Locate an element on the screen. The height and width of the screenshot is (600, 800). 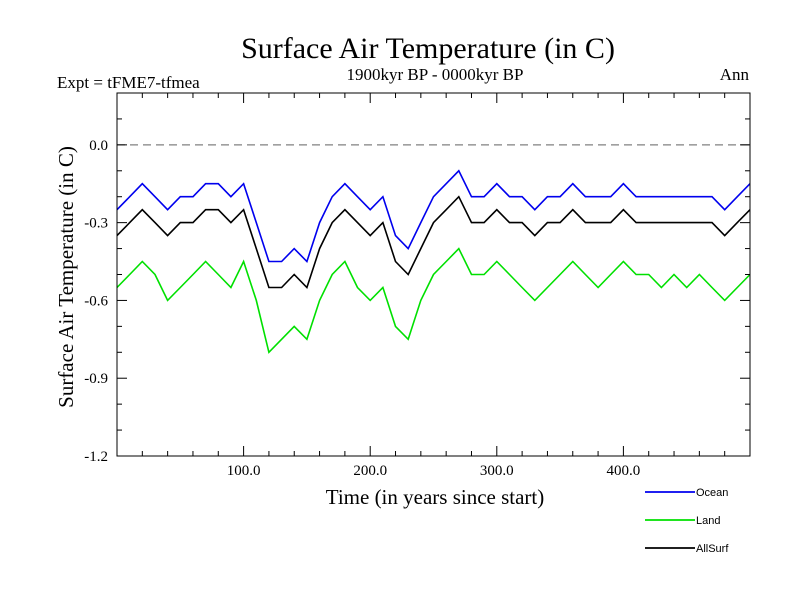
experiment-label: Expt = tFME7-tfmea is located at coordinates (128, 82).